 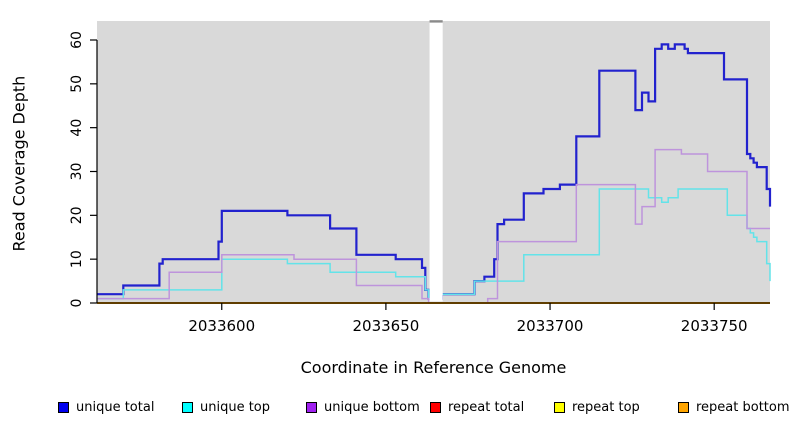 What do you see at coordinates (77, 84) in the screenshot?
I see `y-tick-label: 50` at bounding box center [77, 84].